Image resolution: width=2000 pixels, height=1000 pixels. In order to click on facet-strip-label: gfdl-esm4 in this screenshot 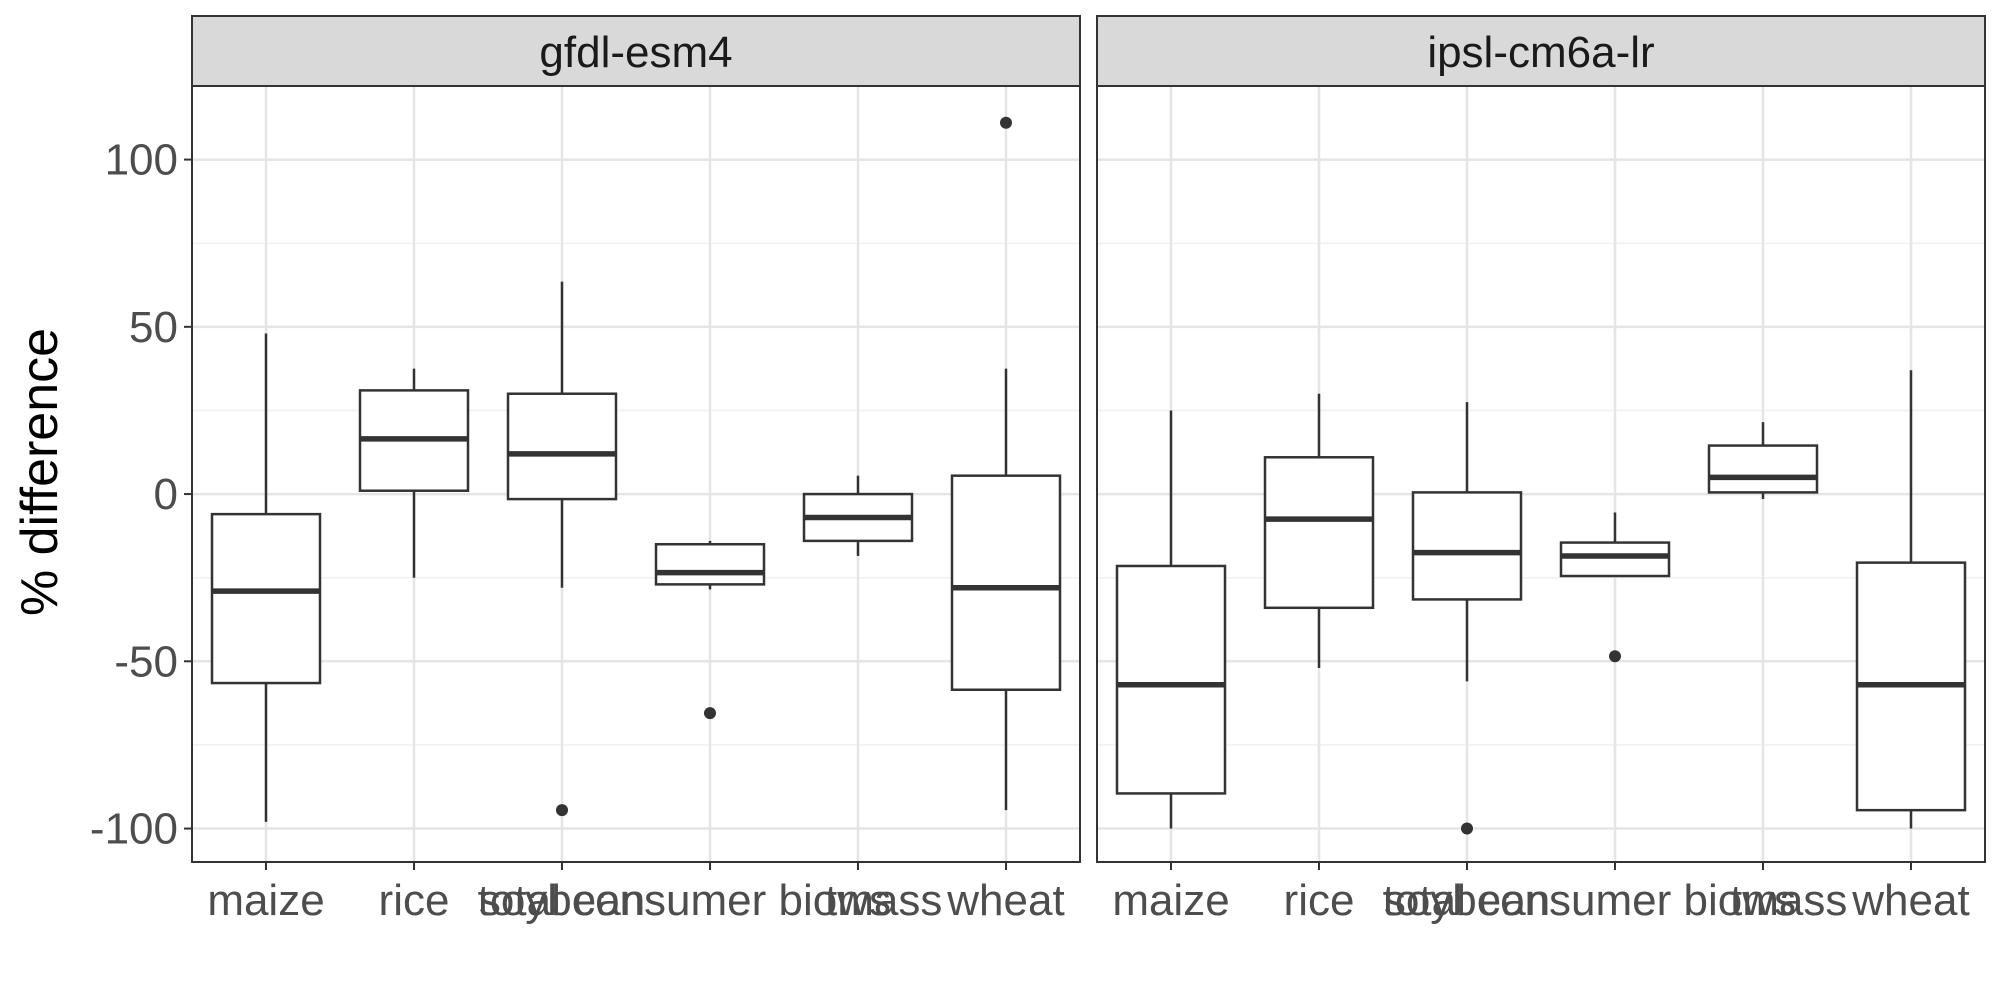, I will do `click(635, 52)`.